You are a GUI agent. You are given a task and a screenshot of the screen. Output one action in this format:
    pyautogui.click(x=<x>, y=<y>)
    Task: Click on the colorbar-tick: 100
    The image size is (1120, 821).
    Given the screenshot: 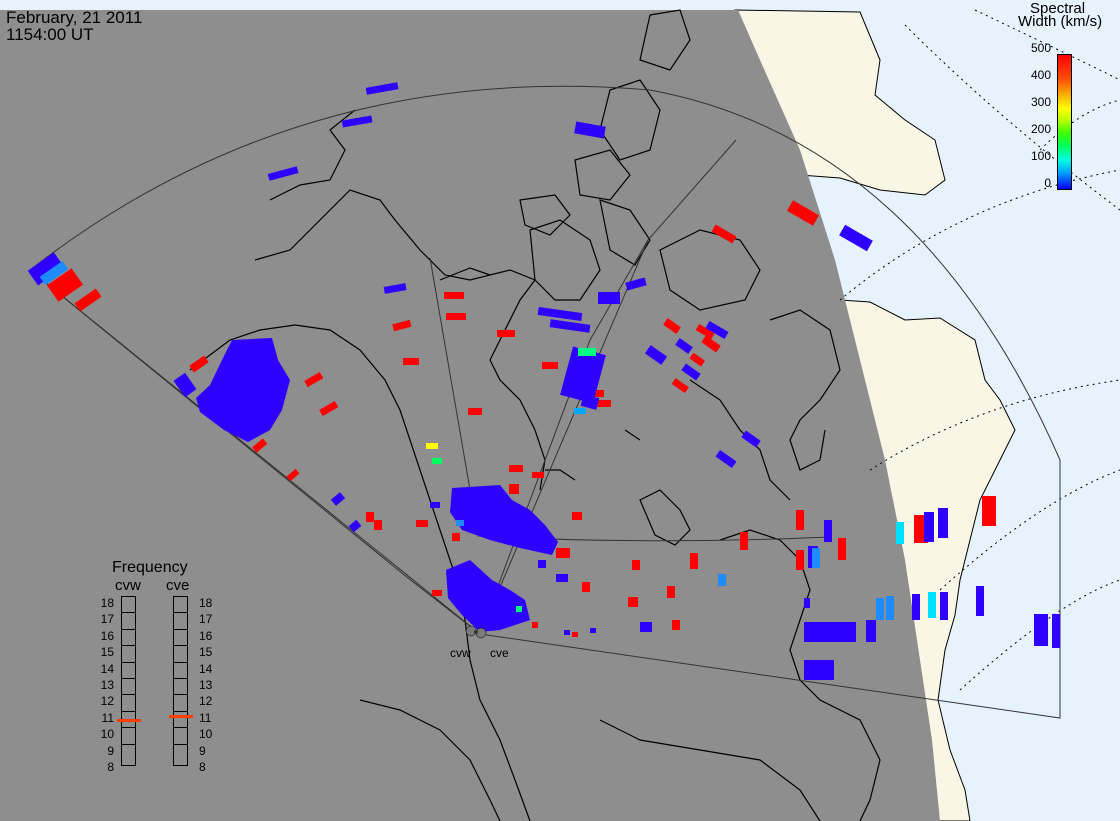 What is the action you would take?
    pyautogui.click(x=1040, y=156)
    